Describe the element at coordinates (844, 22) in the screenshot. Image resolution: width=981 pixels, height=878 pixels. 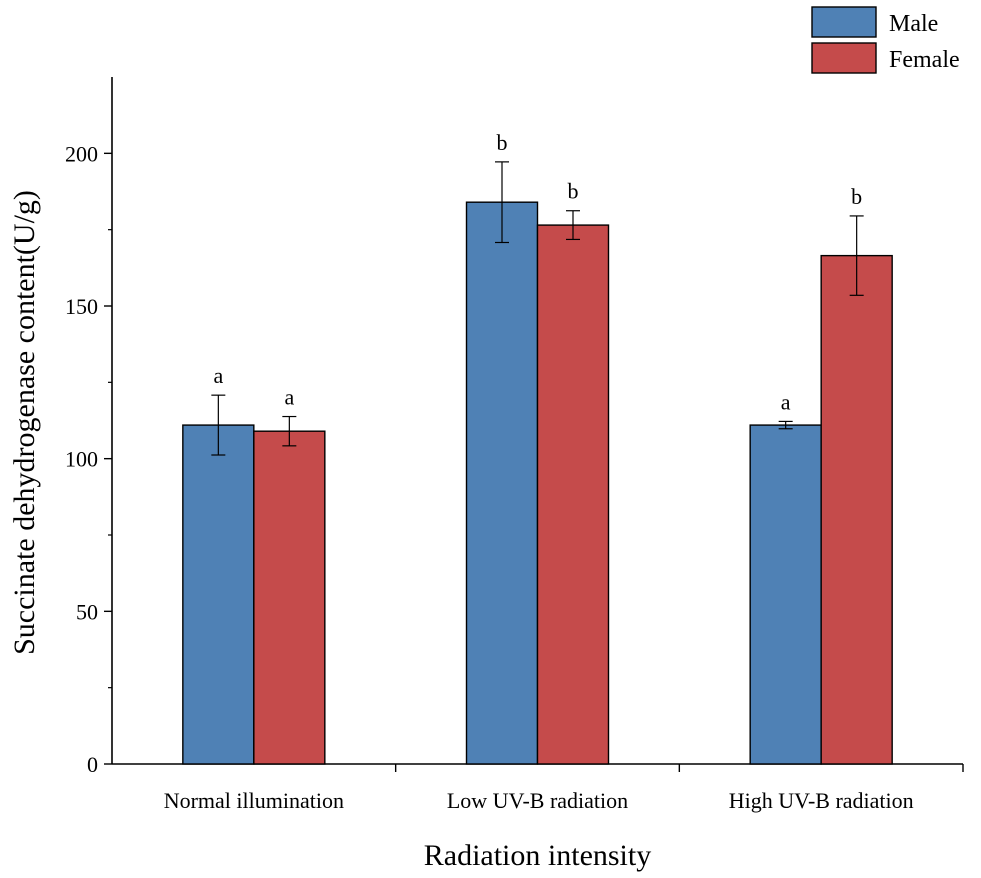
I see `legend-swatch-male` at that location.